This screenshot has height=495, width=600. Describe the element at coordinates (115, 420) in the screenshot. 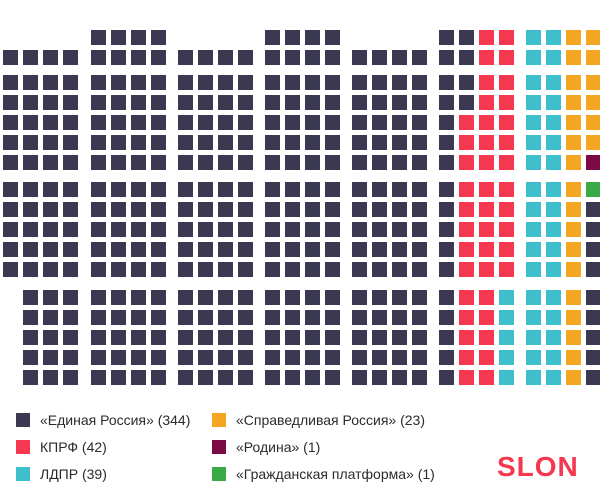

I see `legend-label-edinaya-rossiya: «Единая Россия» (344)` at that location.